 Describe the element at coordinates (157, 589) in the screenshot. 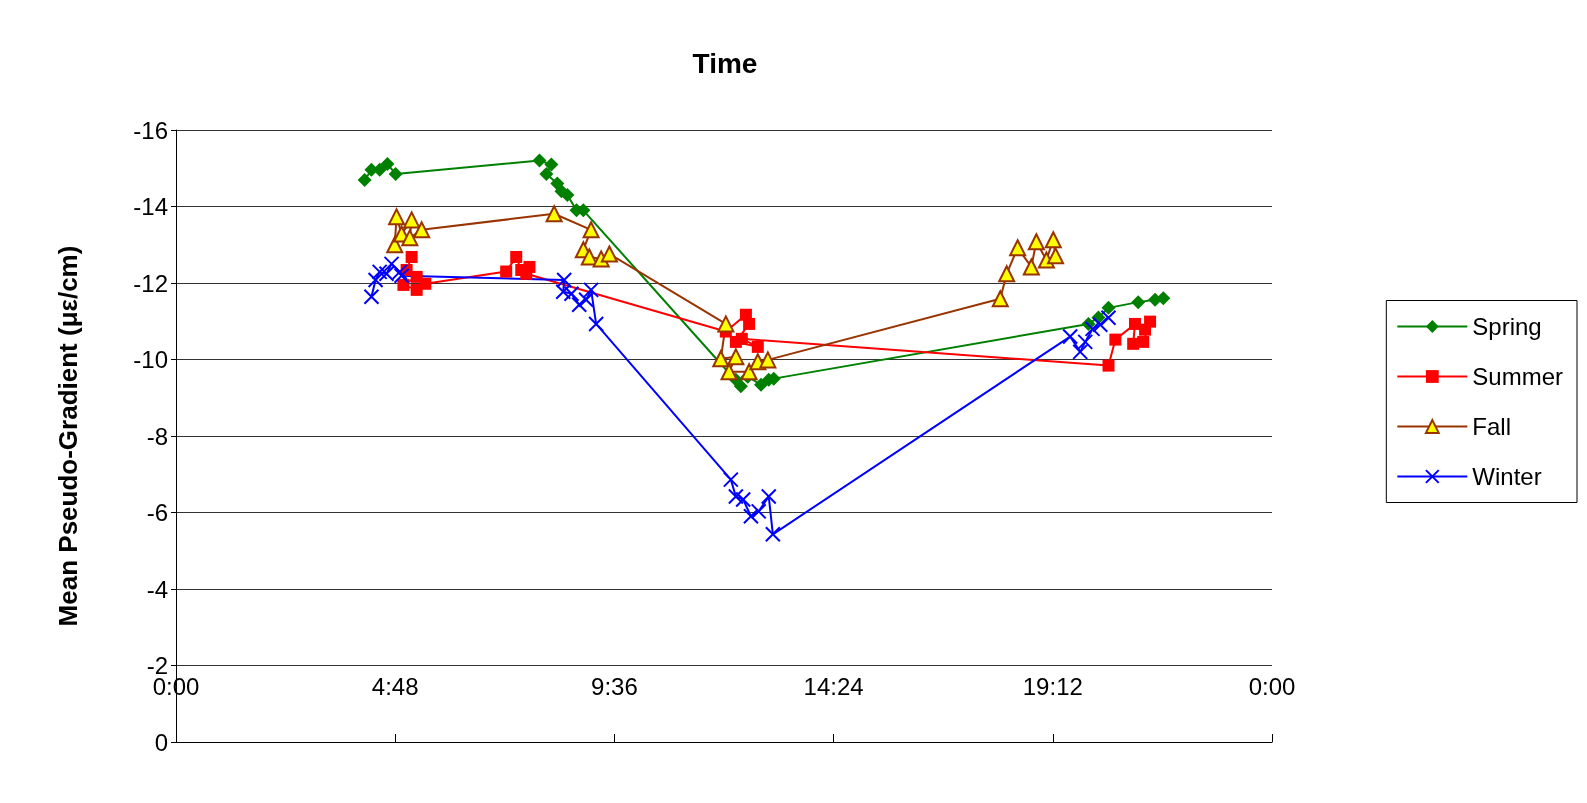

I see `y-tick-label: -4` at that location.